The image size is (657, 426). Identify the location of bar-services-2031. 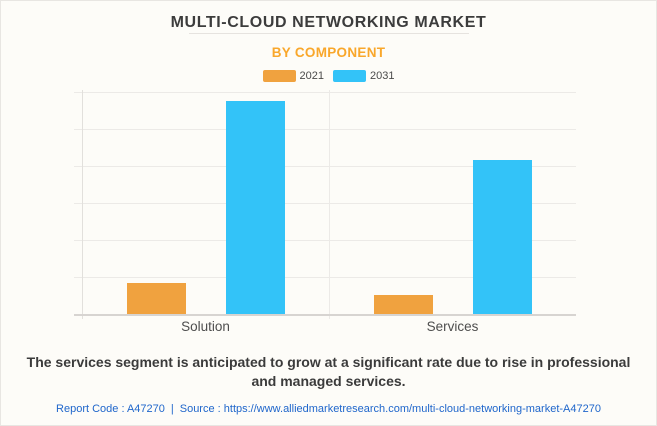
(502, 236).